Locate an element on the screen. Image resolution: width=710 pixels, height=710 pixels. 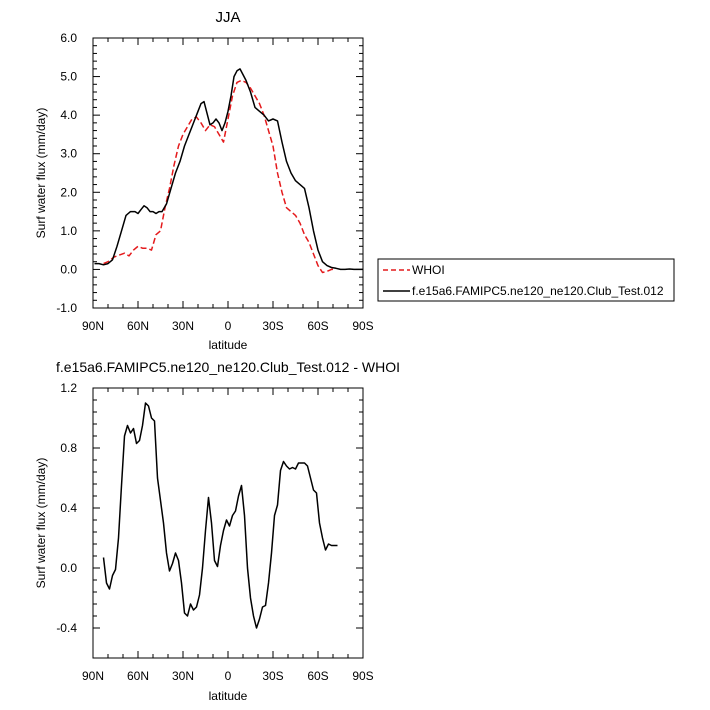
bottom-y-tick-label: 1.2 is located at coordinates (68, 388).